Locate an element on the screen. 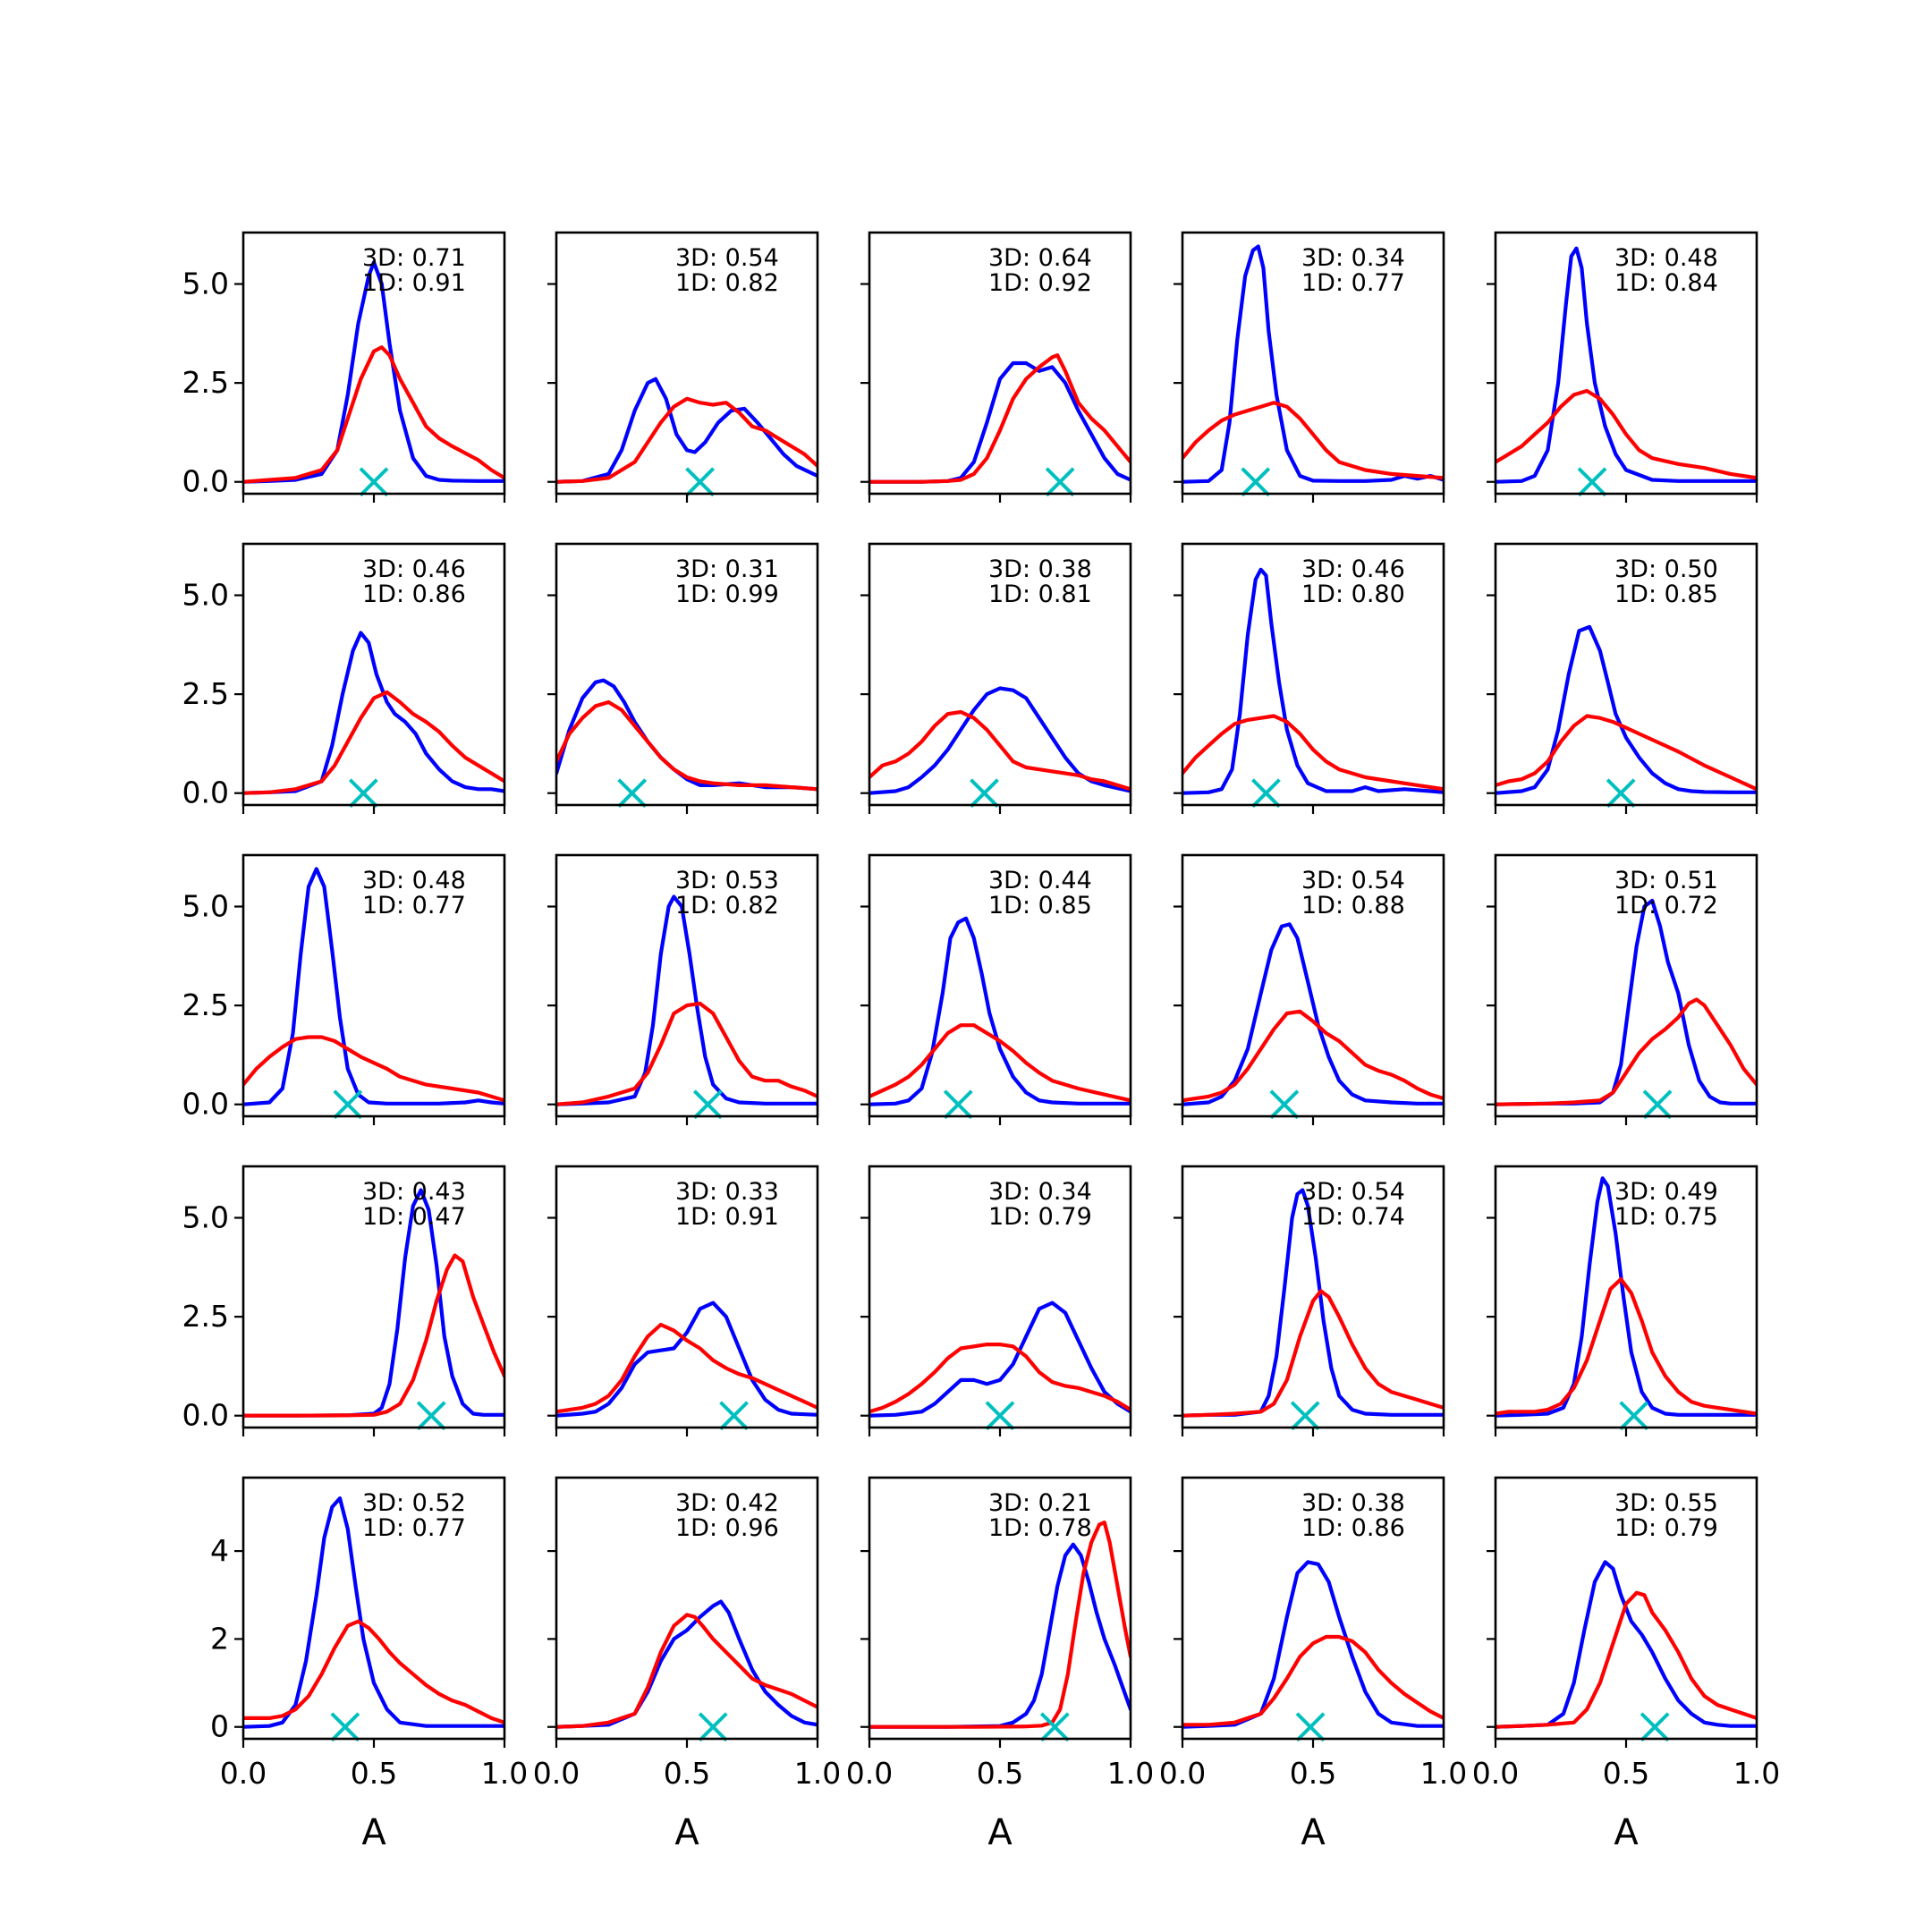 The width and height of the screenshot is (1932, 1932). annotation-3d: 3D: 0.54 is located at coordinates (727, 258).